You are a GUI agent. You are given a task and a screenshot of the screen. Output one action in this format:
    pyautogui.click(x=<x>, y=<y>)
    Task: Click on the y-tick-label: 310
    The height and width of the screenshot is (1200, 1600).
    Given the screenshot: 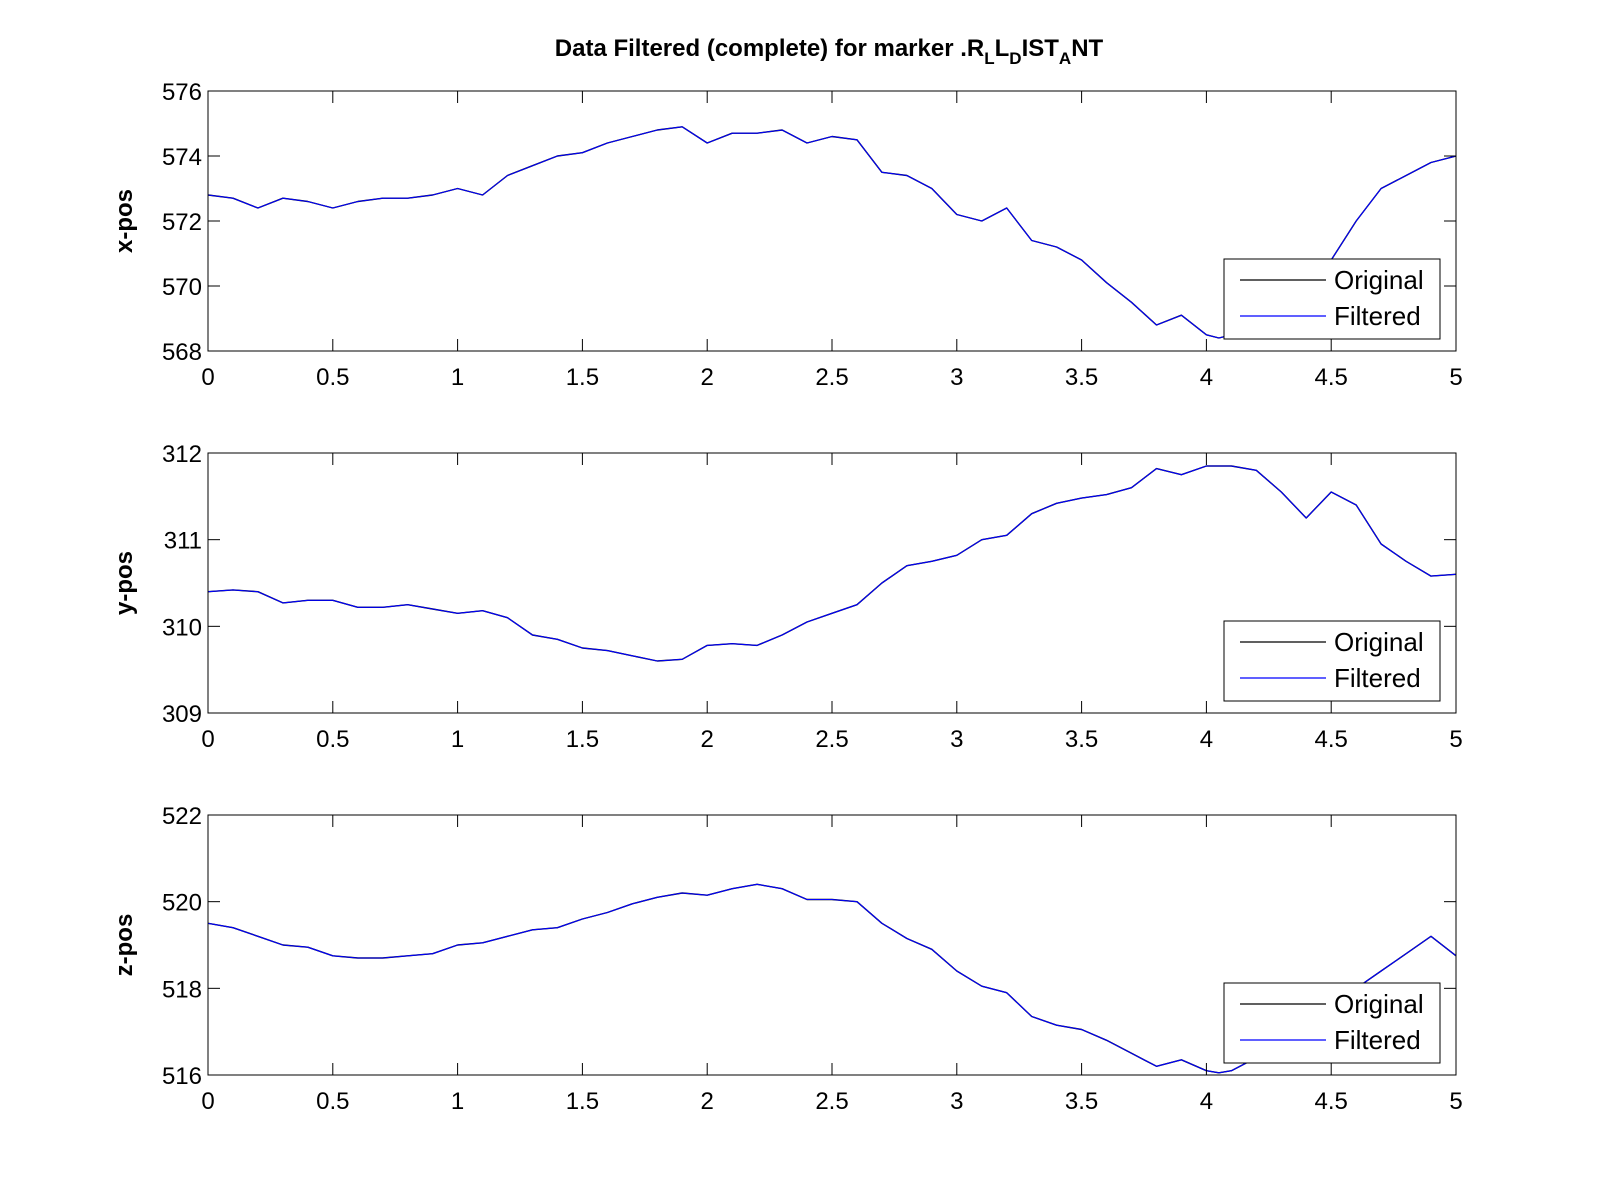 What is the action you would take?
    pyautogui.click(x=182, y=627)
    